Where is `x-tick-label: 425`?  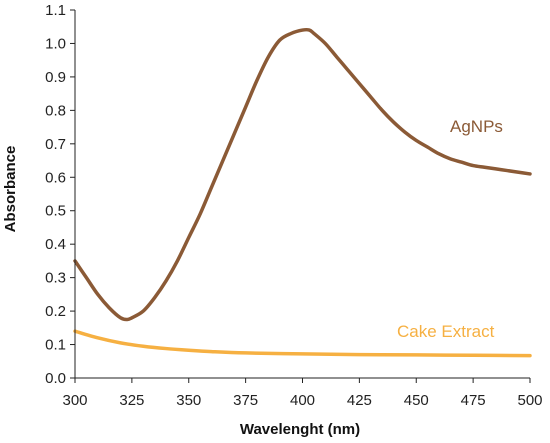 x-tick-label: 425 is located at coordinates (359, 400).